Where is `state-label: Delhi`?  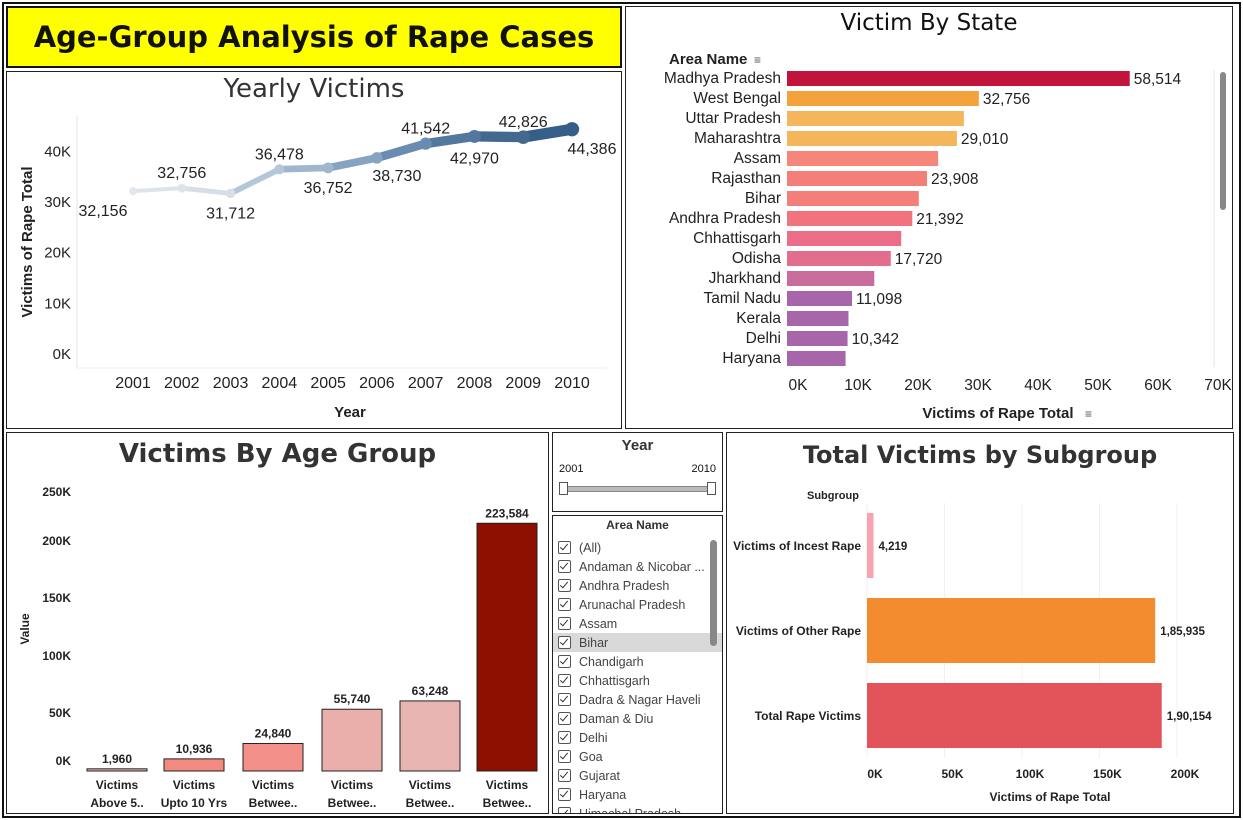
state-label: Delhi is located at coordinates (763, 338).